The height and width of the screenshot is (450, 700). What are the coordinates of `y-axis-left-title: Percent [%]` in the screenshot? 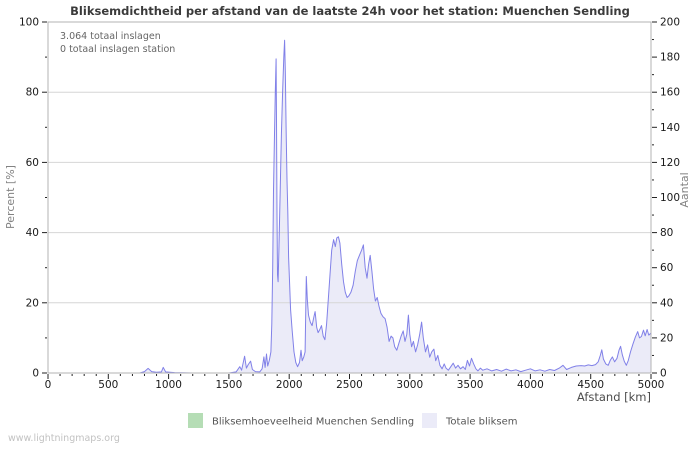 It's located at (10, 197).